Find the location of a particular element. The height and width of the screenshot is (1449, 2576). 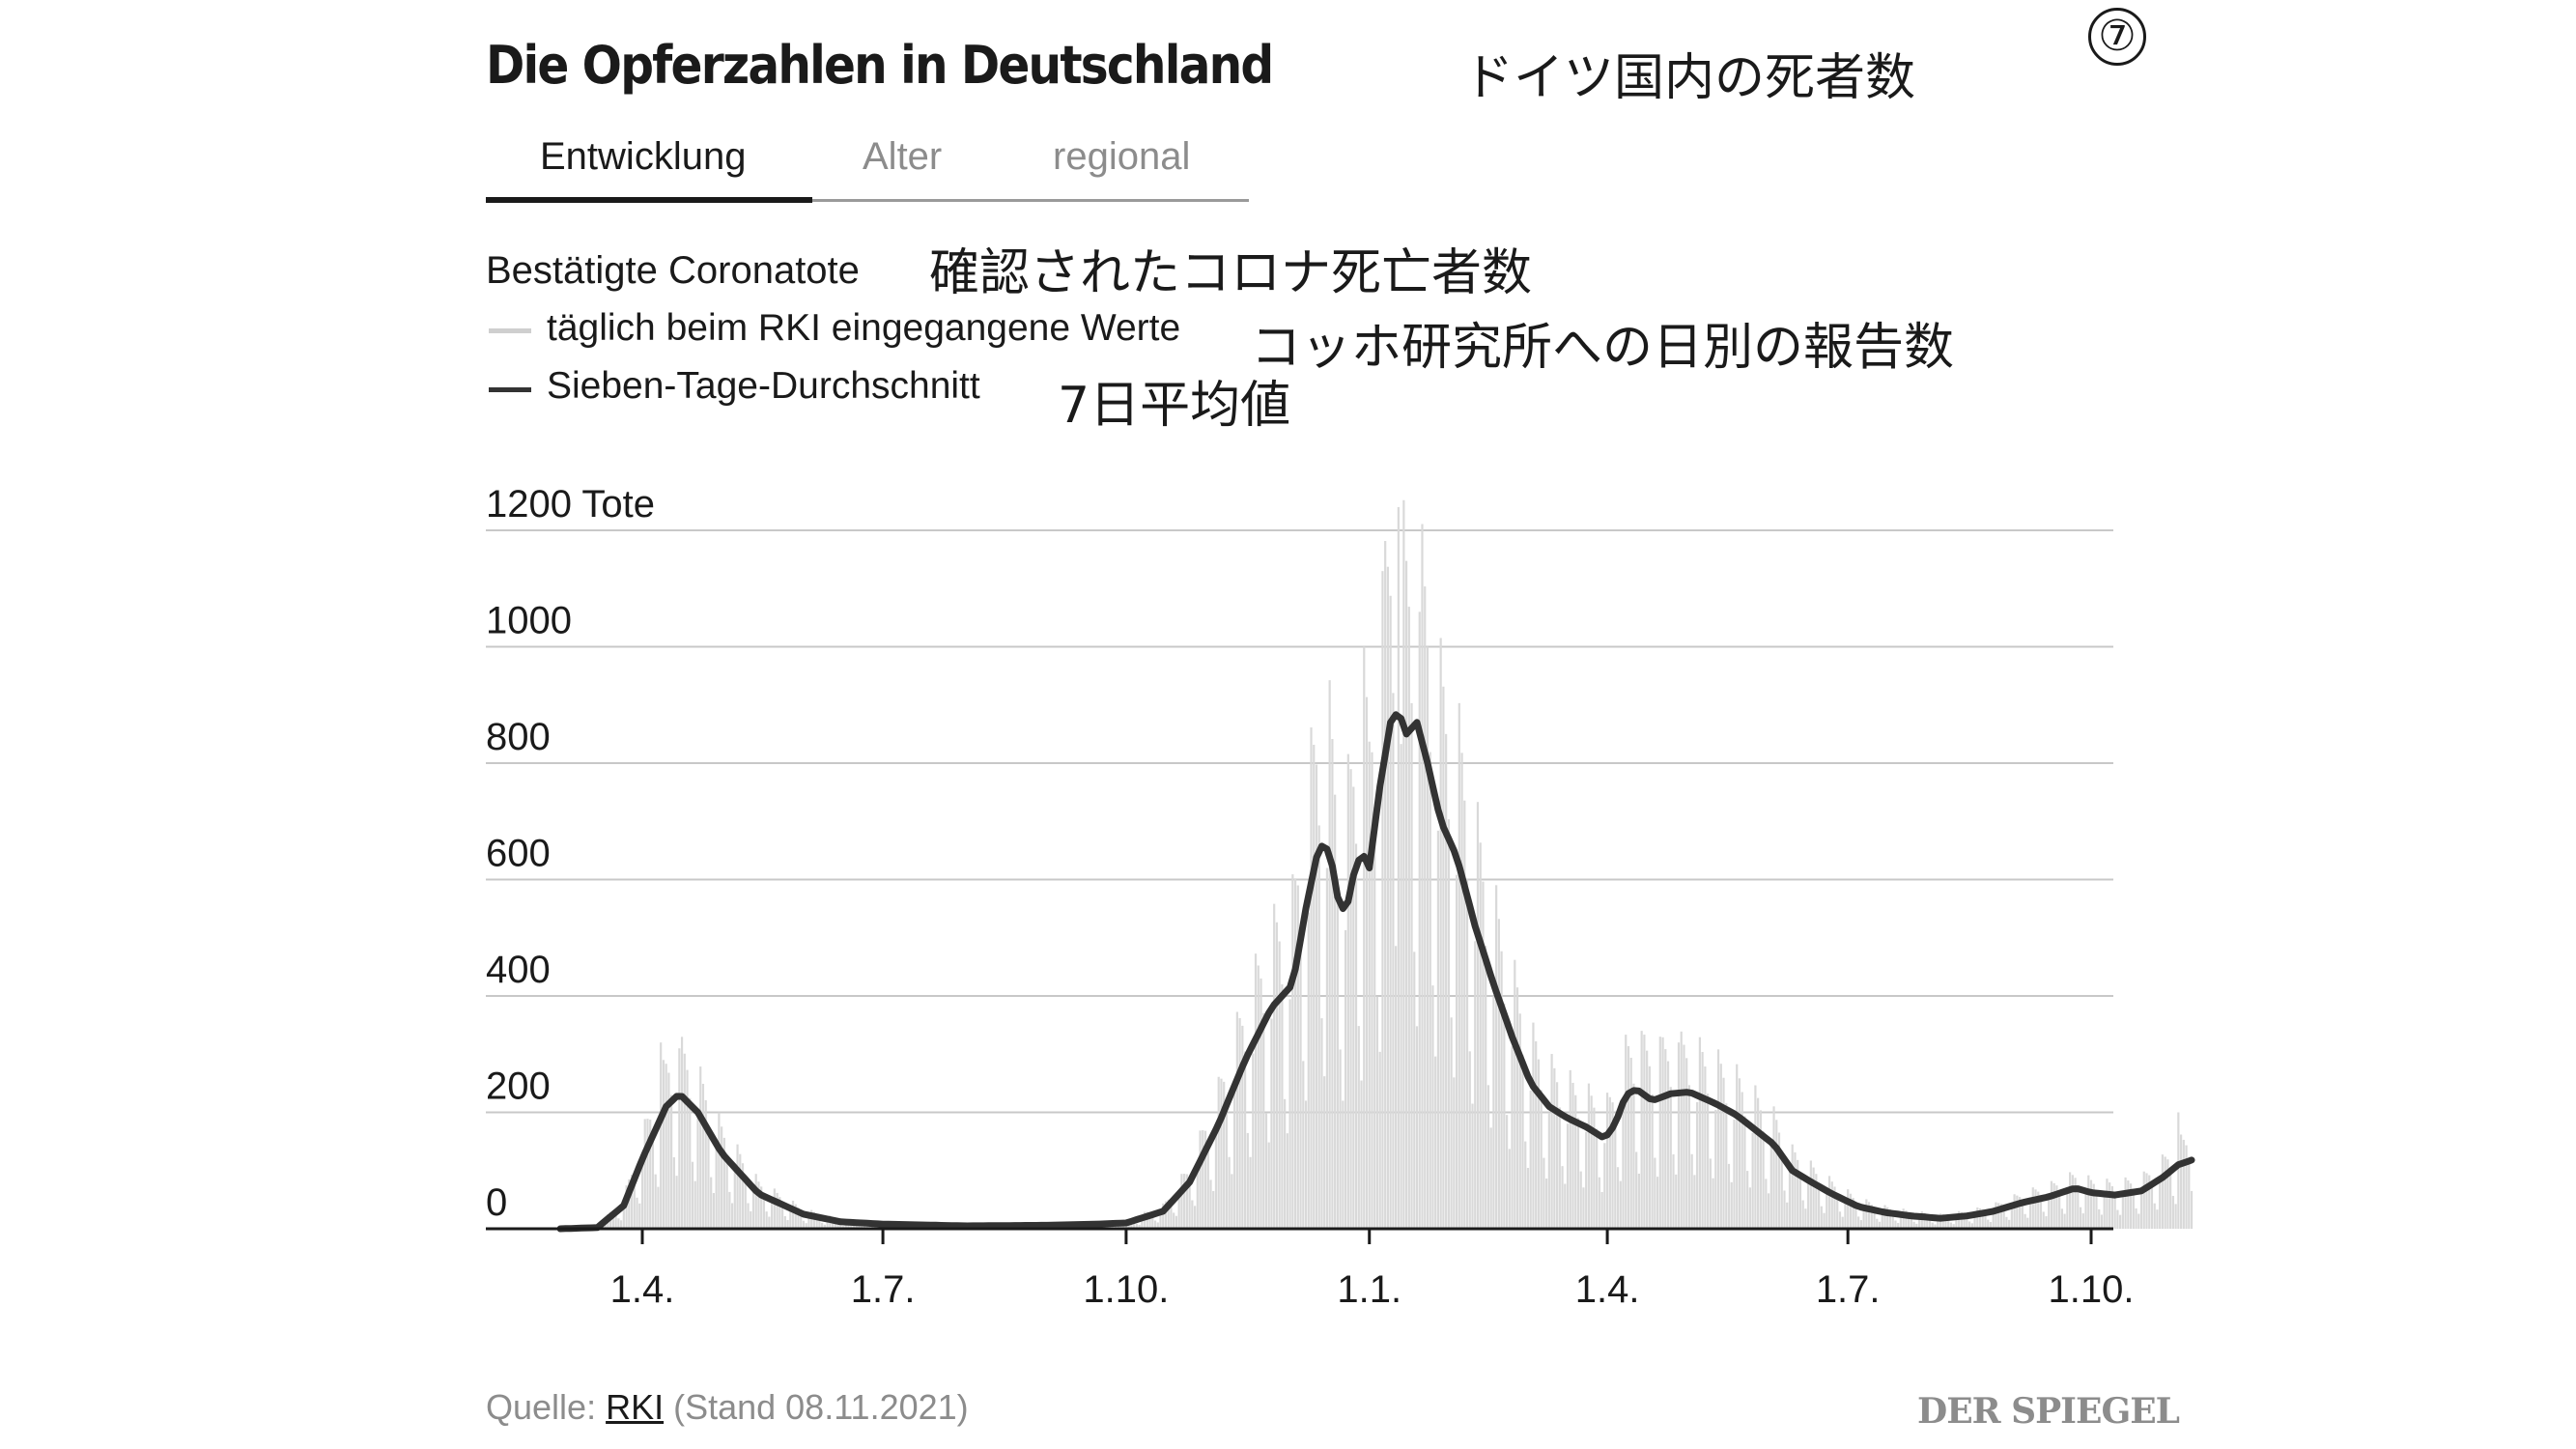

x-tick-label: 1.10. is located at coordinates (1126, 1289).